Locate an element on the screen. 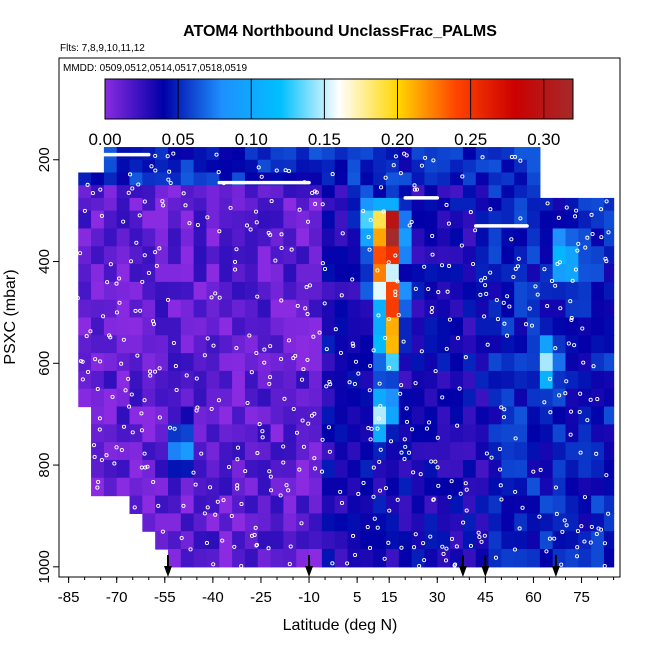 Image resolution: width=650 pixels, height=650 pixels. colorbar: 0.00 0.05 0.10 0.15 0.20 0.25 0.30 is located at coordinates (331, 113).